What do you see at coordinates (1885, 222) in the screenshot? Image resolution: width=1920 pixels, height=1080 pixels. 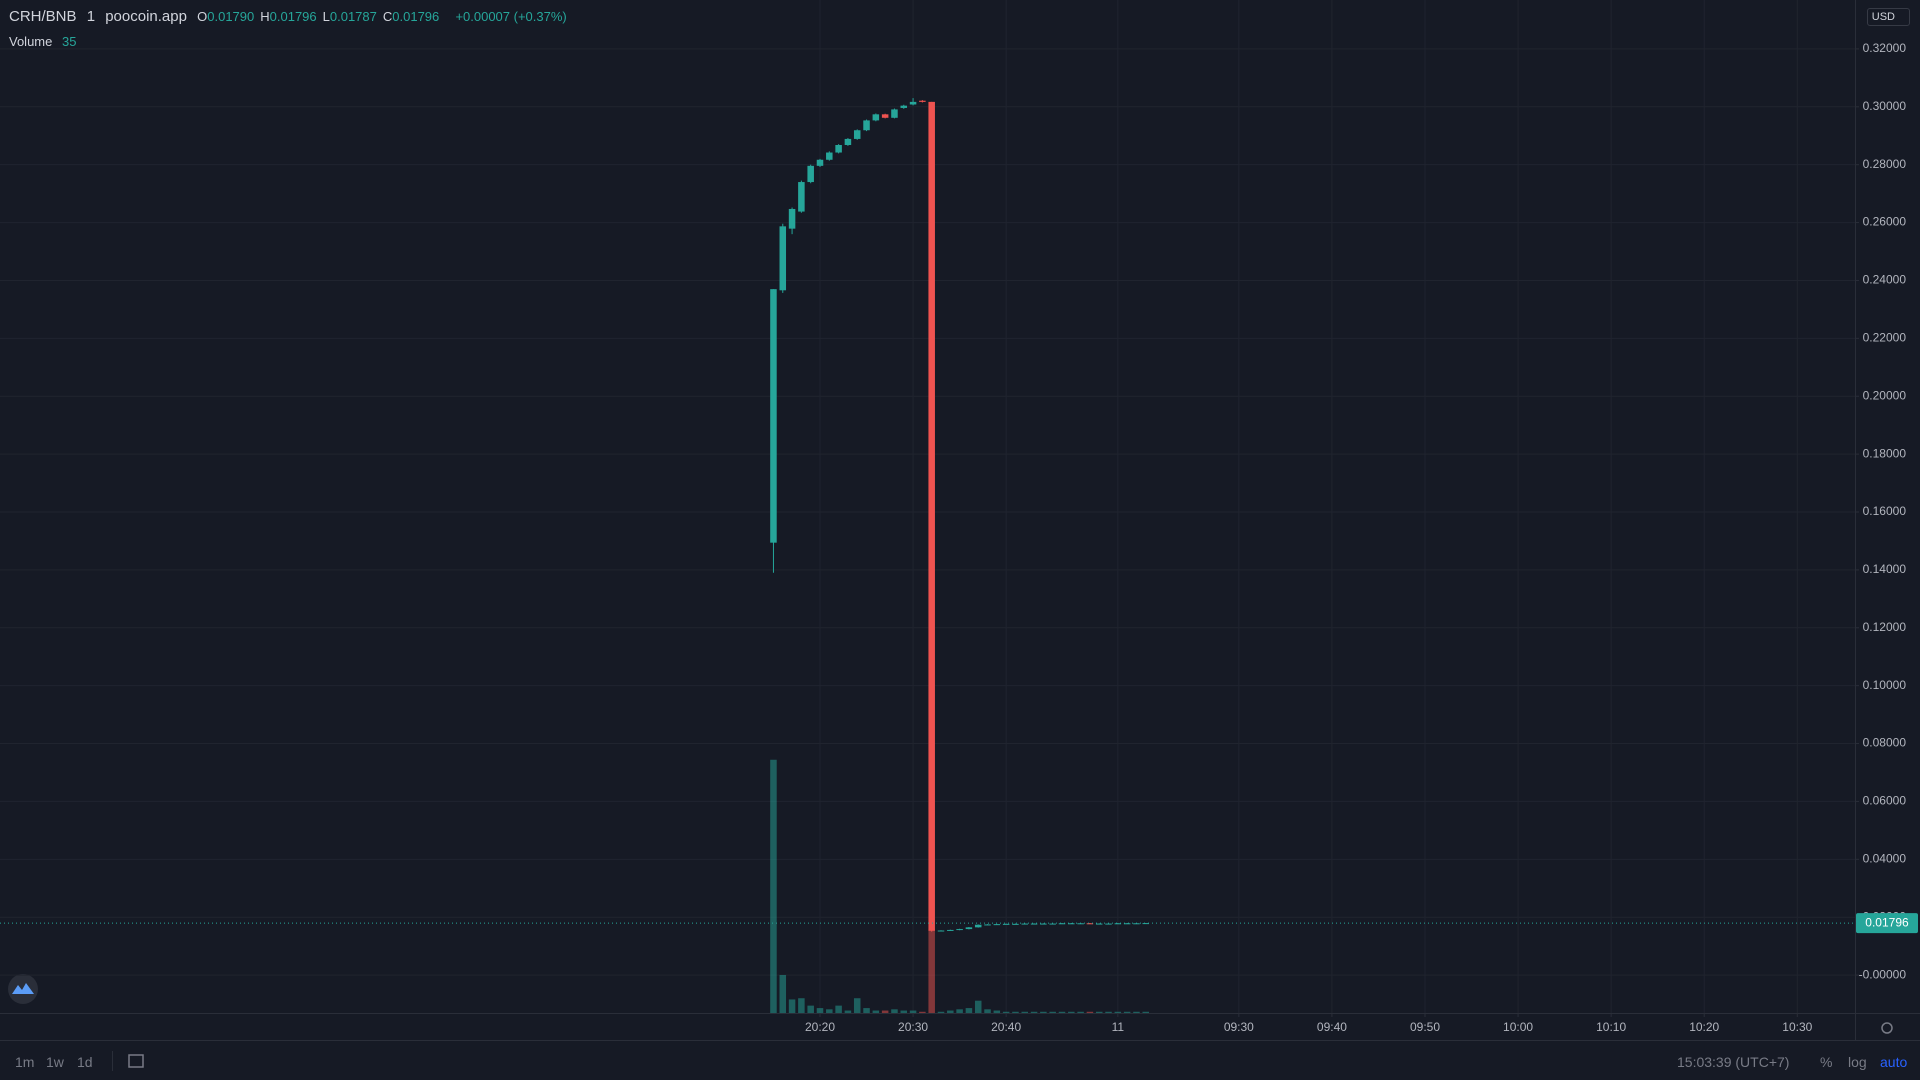 I see `y-tick-label: 0.26000` at bounding box center [1885, 222].